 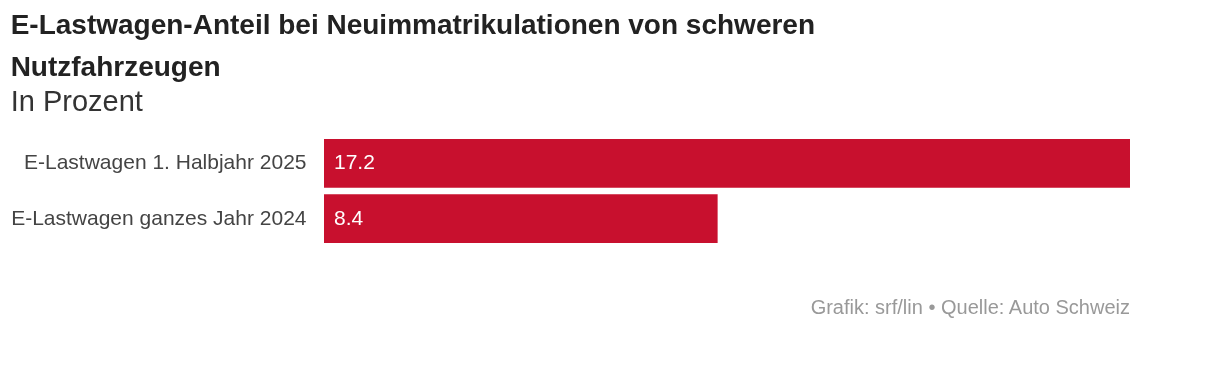 What do you see at coordinates (349, 217) in the screenshot?
I see `data-label: 8.4` at bounding box center [349, 217].